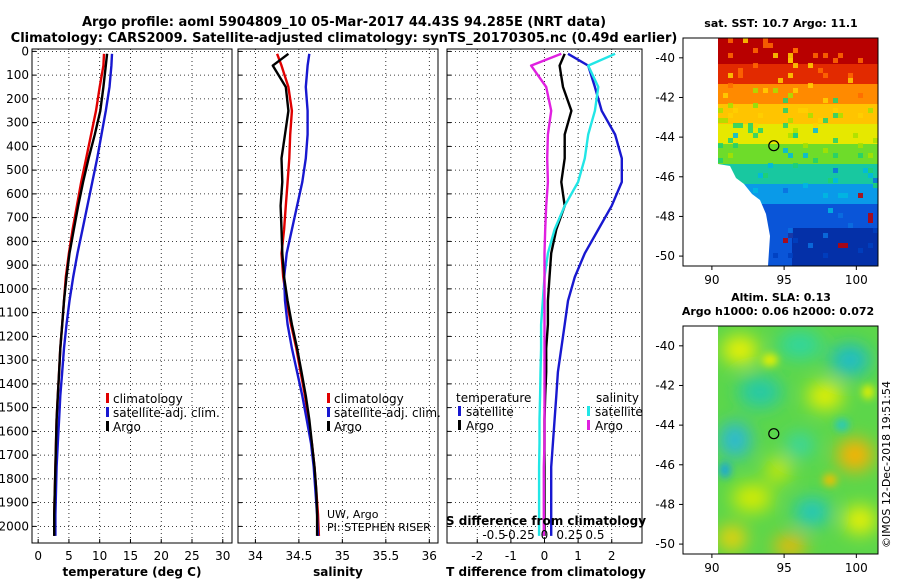 The width and height of the screenshot is (900, 580). Describe the element at coordinates (384, 413) in the screenshot. I see `salinity-legend: climatology satellite-adj. clim. Argo` at that location.